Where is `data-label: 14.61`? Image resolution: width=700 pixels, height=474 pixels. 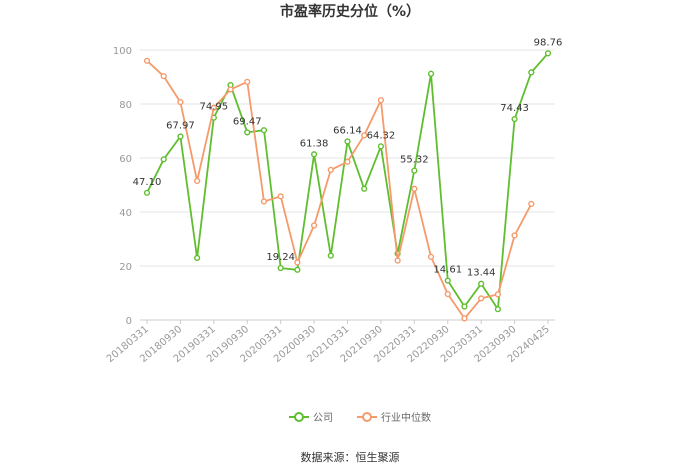 data-label: 14.61 is located at coordinates (447, 270).